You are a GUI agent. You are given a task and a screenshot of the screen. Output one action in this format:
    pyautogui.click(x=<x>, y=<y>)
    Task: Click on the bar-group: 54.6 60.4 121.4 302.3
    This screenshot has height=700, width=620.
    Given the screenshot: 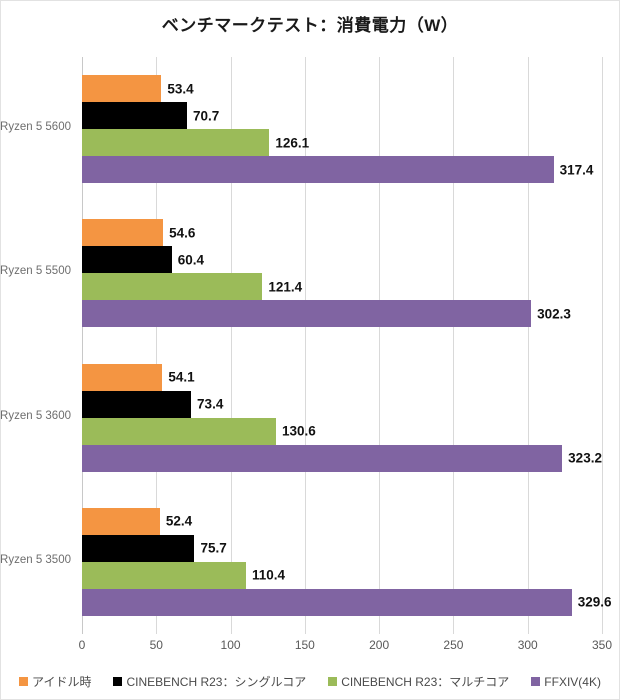 What is the action you would take?
    pyautogui.click(x=342, y=273)
    